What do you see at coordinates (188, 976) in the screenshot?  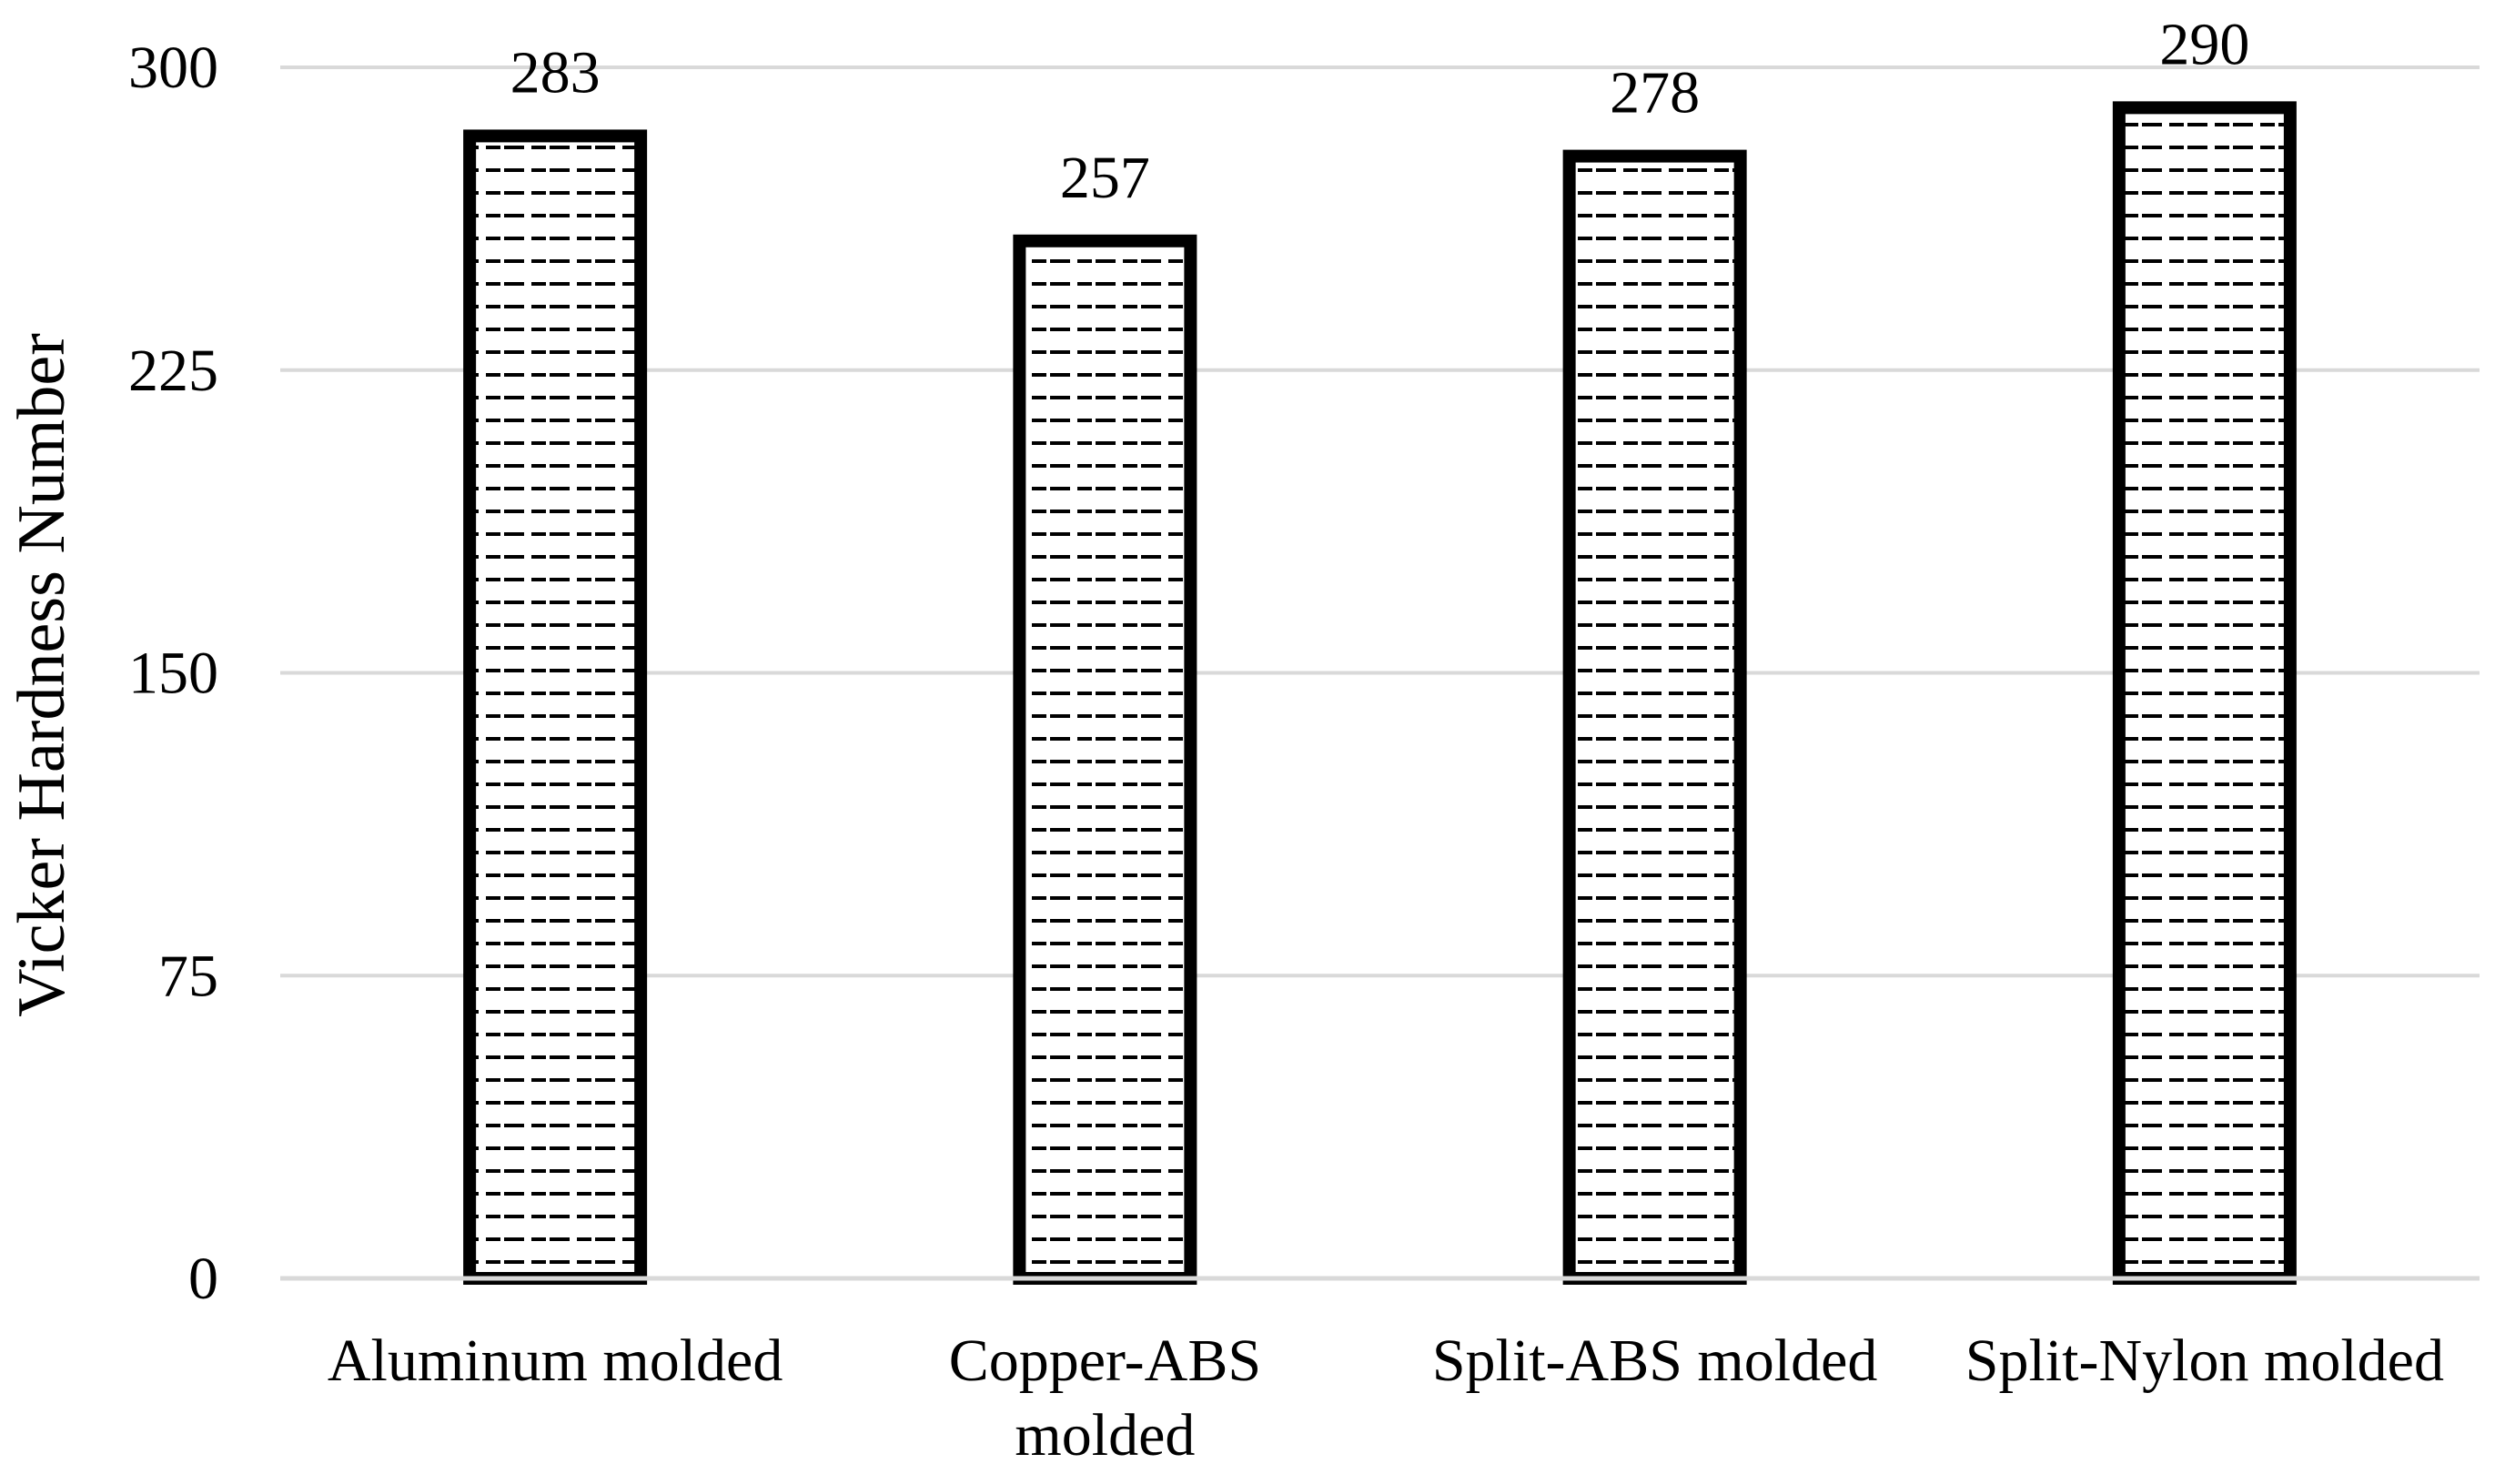 I see `y-tick-label: 75` at bounding box center [188, 976].